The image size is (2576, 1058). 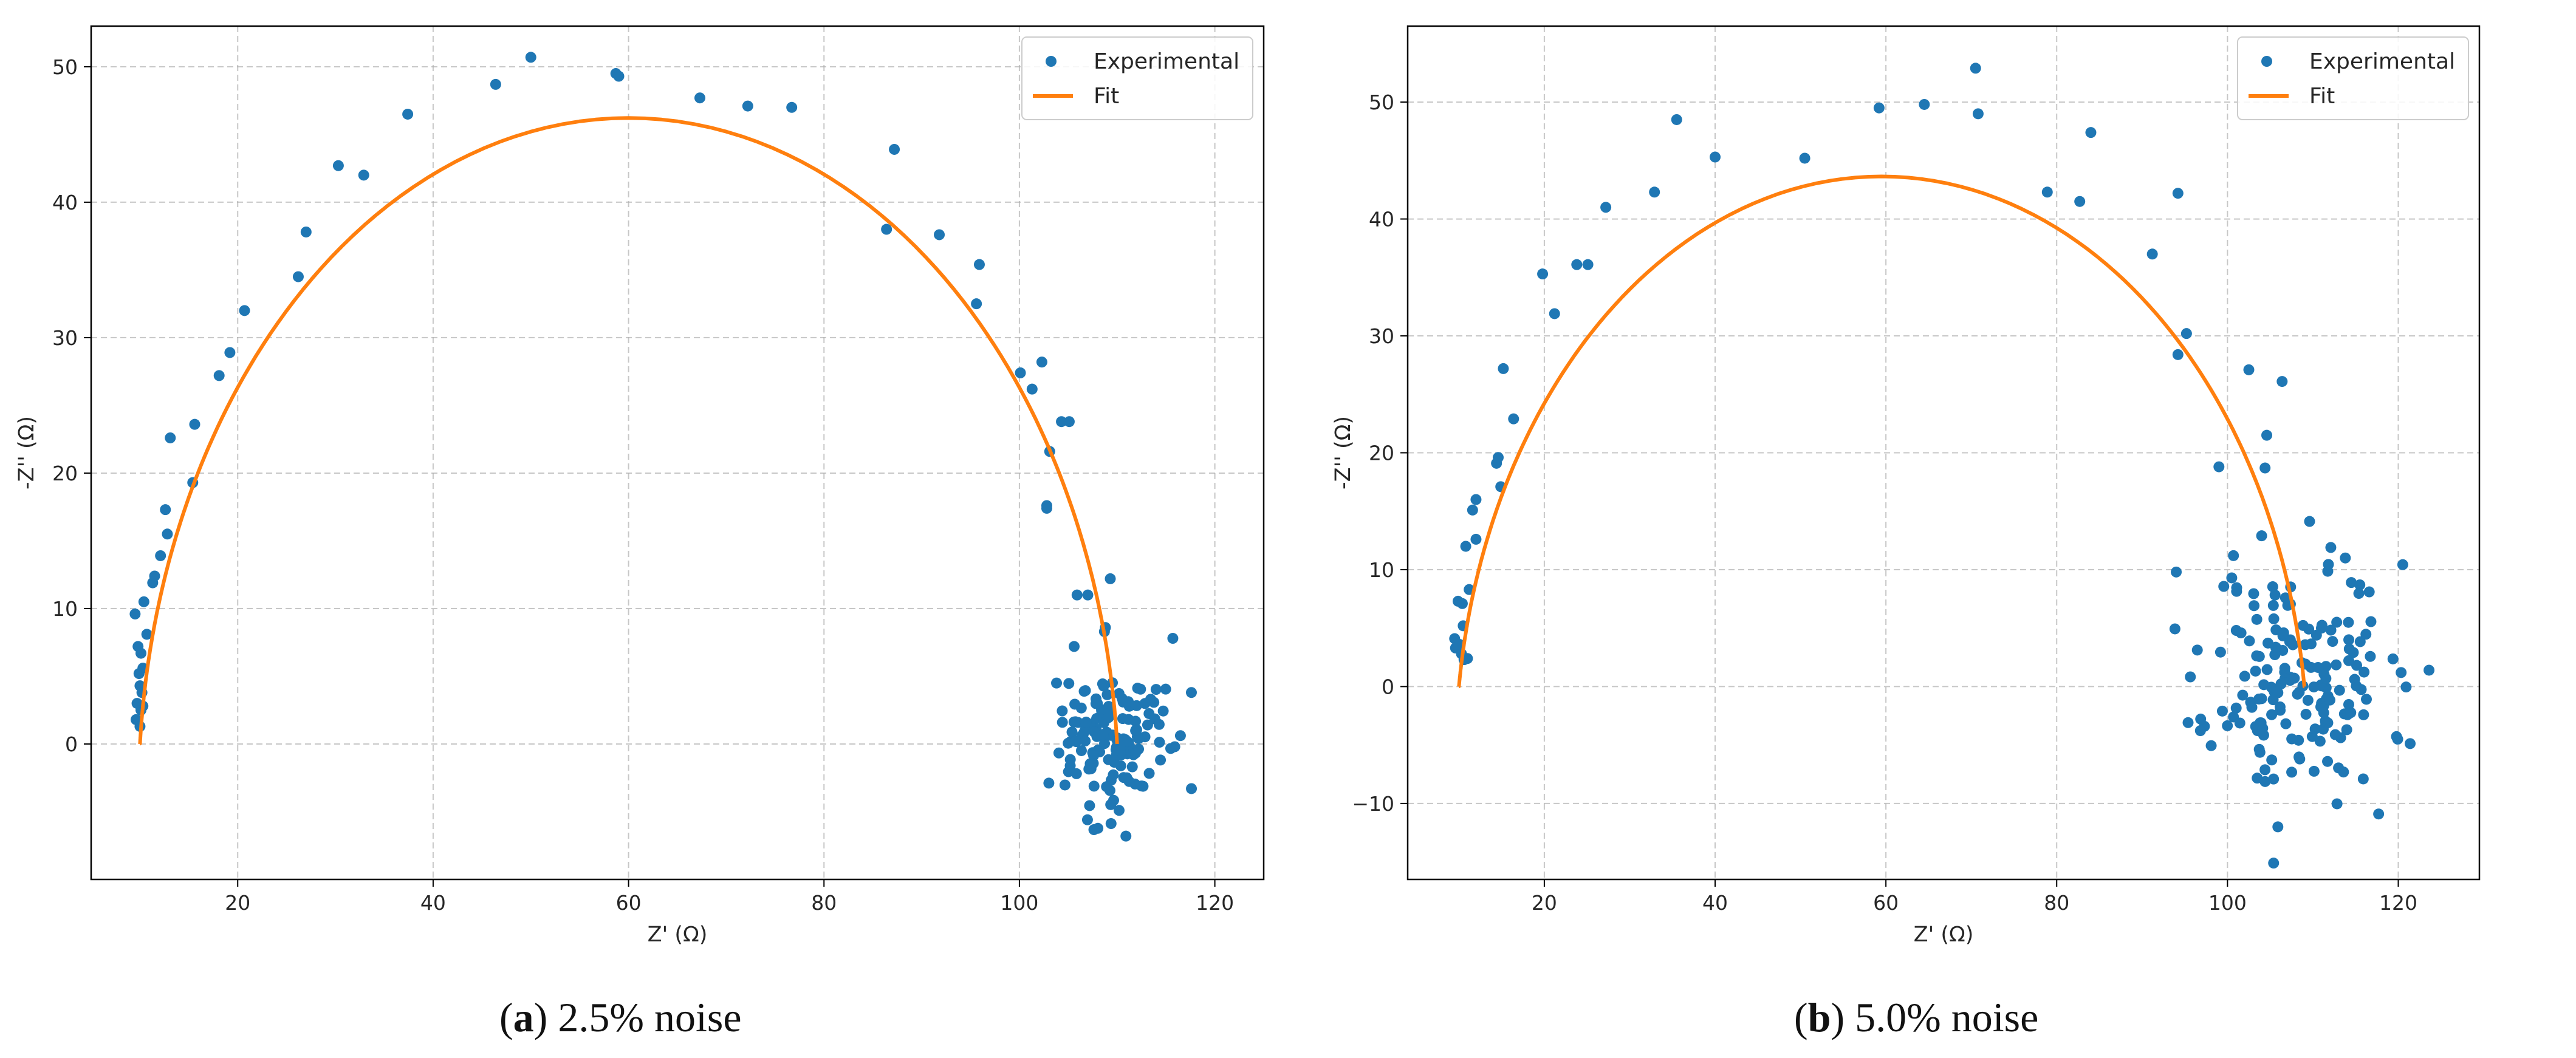 I want to click on y-tick-label: 20, so click(x=65, y=473).